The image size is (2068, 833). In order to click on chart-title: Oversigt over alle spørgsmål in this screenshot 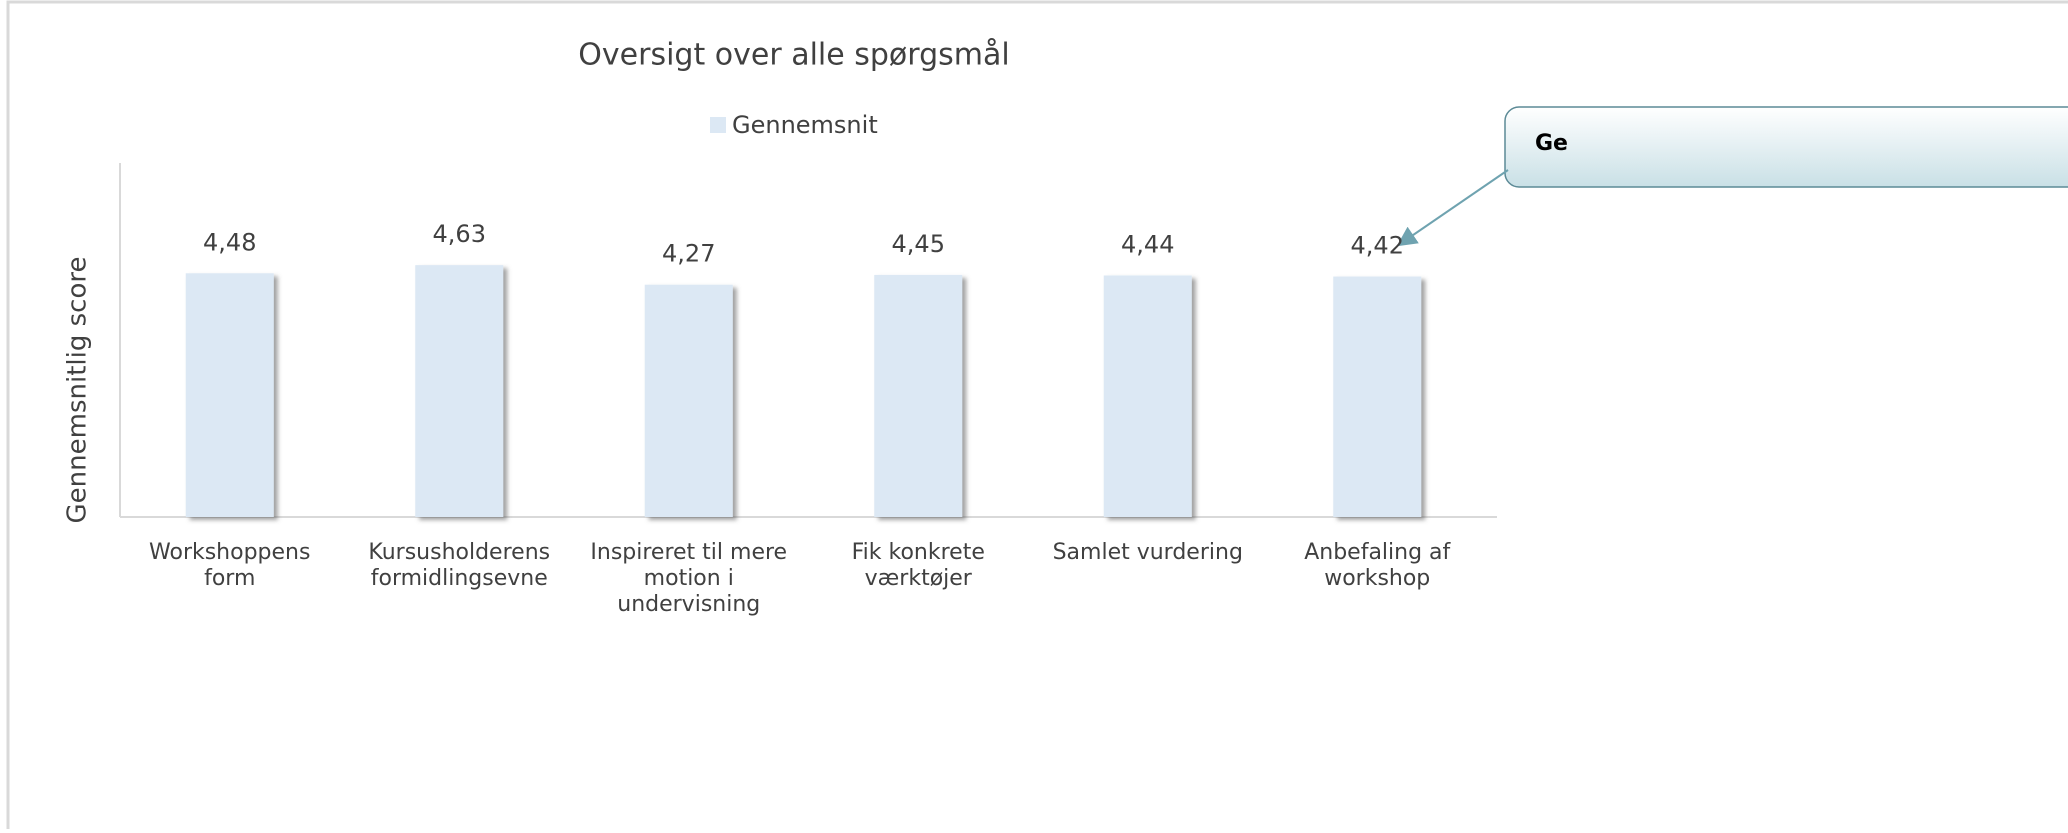, I will do `click(793, 55)`.